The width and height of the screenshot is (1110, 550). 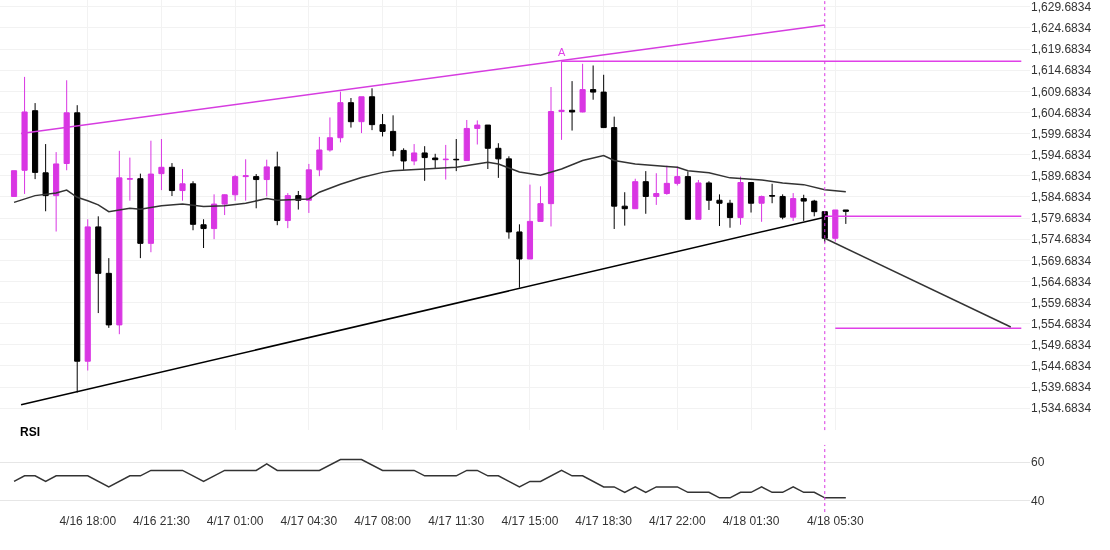 I want to click on annotation: A, so click(x=562, y=52).